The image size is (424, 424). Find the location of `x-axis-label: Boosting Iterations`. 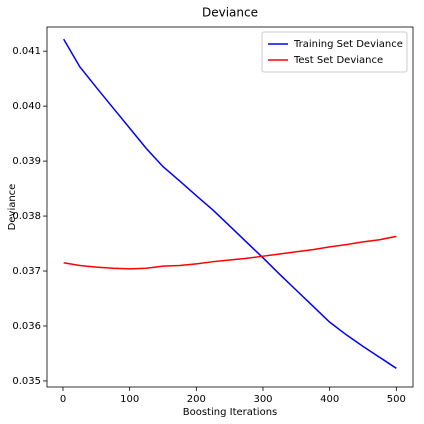

x-axis-label: Boosting Iterations is located at coordinates (230, 412).